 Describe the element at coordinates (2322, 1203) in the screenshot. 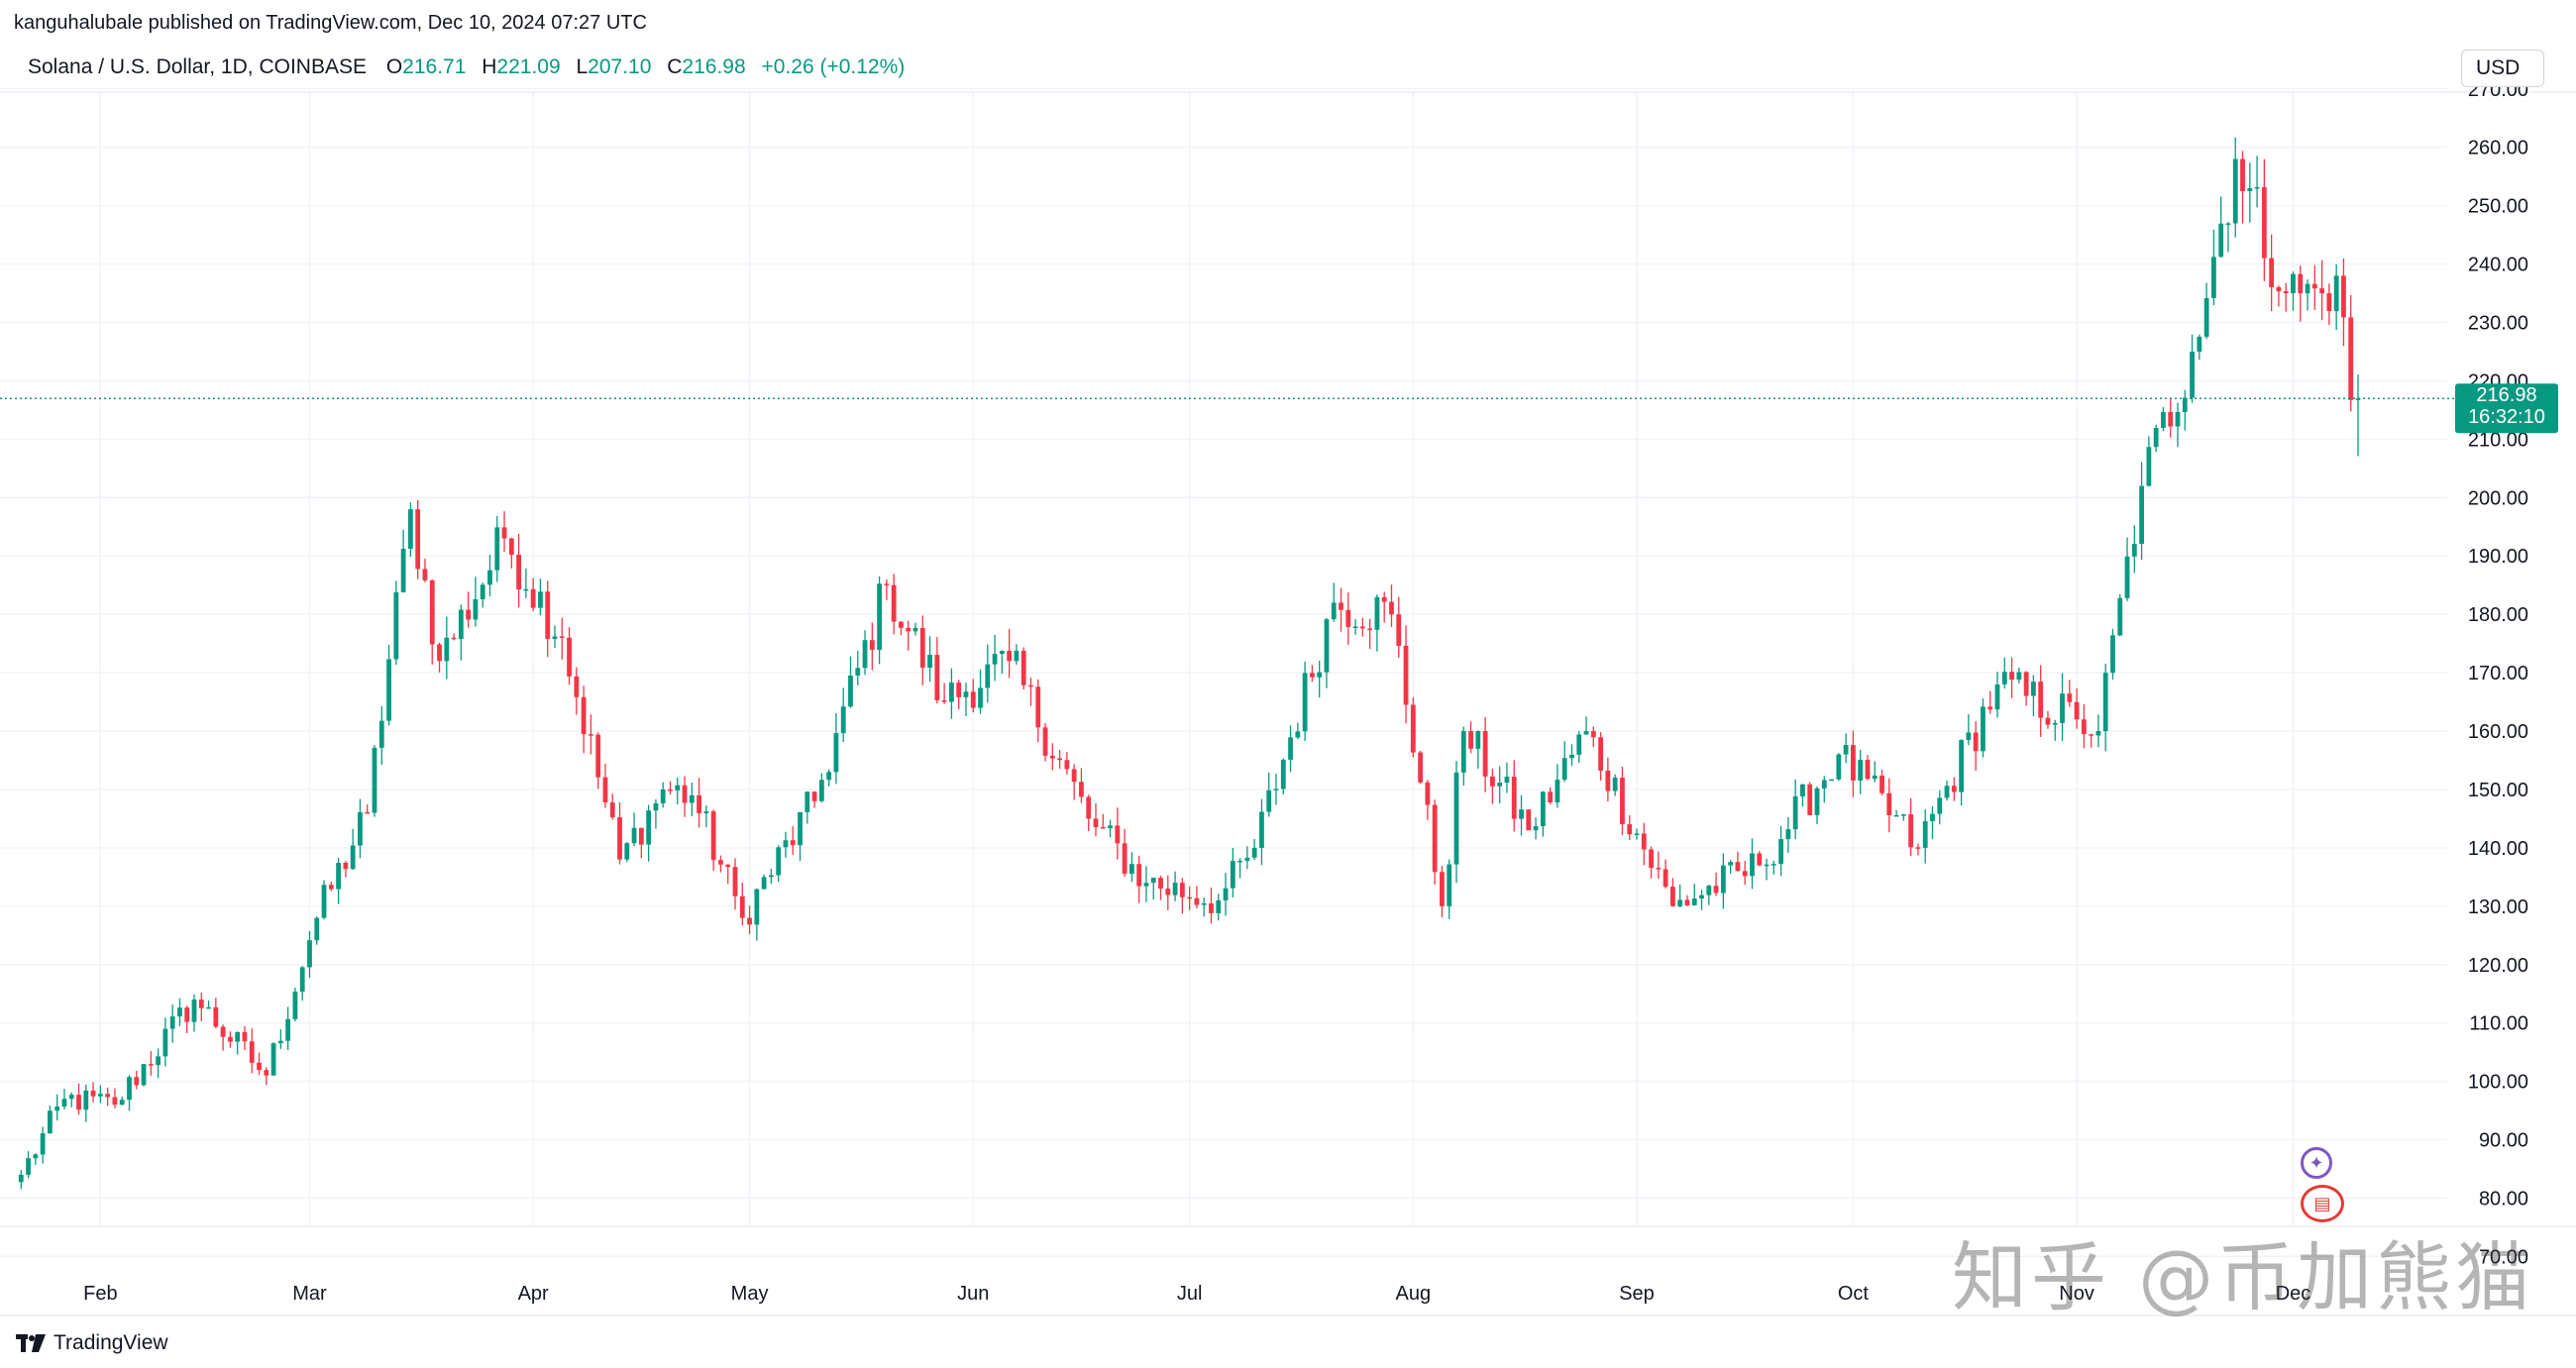

I see `us-flag-icon: ▤` at that location.